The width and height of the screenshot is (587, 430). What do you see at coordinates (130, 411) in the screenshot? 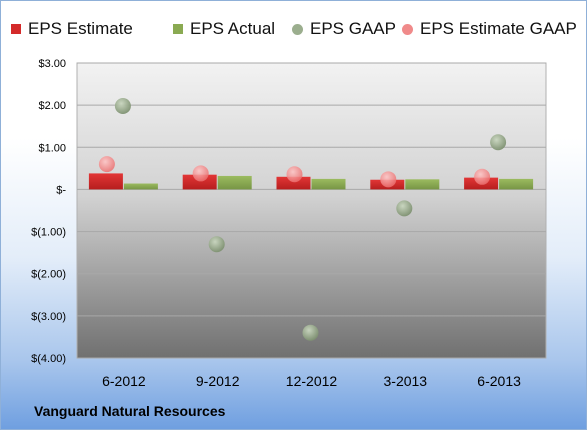
I see `company-name: Vanguard Natural Resources` at bounding box center [130, 411].